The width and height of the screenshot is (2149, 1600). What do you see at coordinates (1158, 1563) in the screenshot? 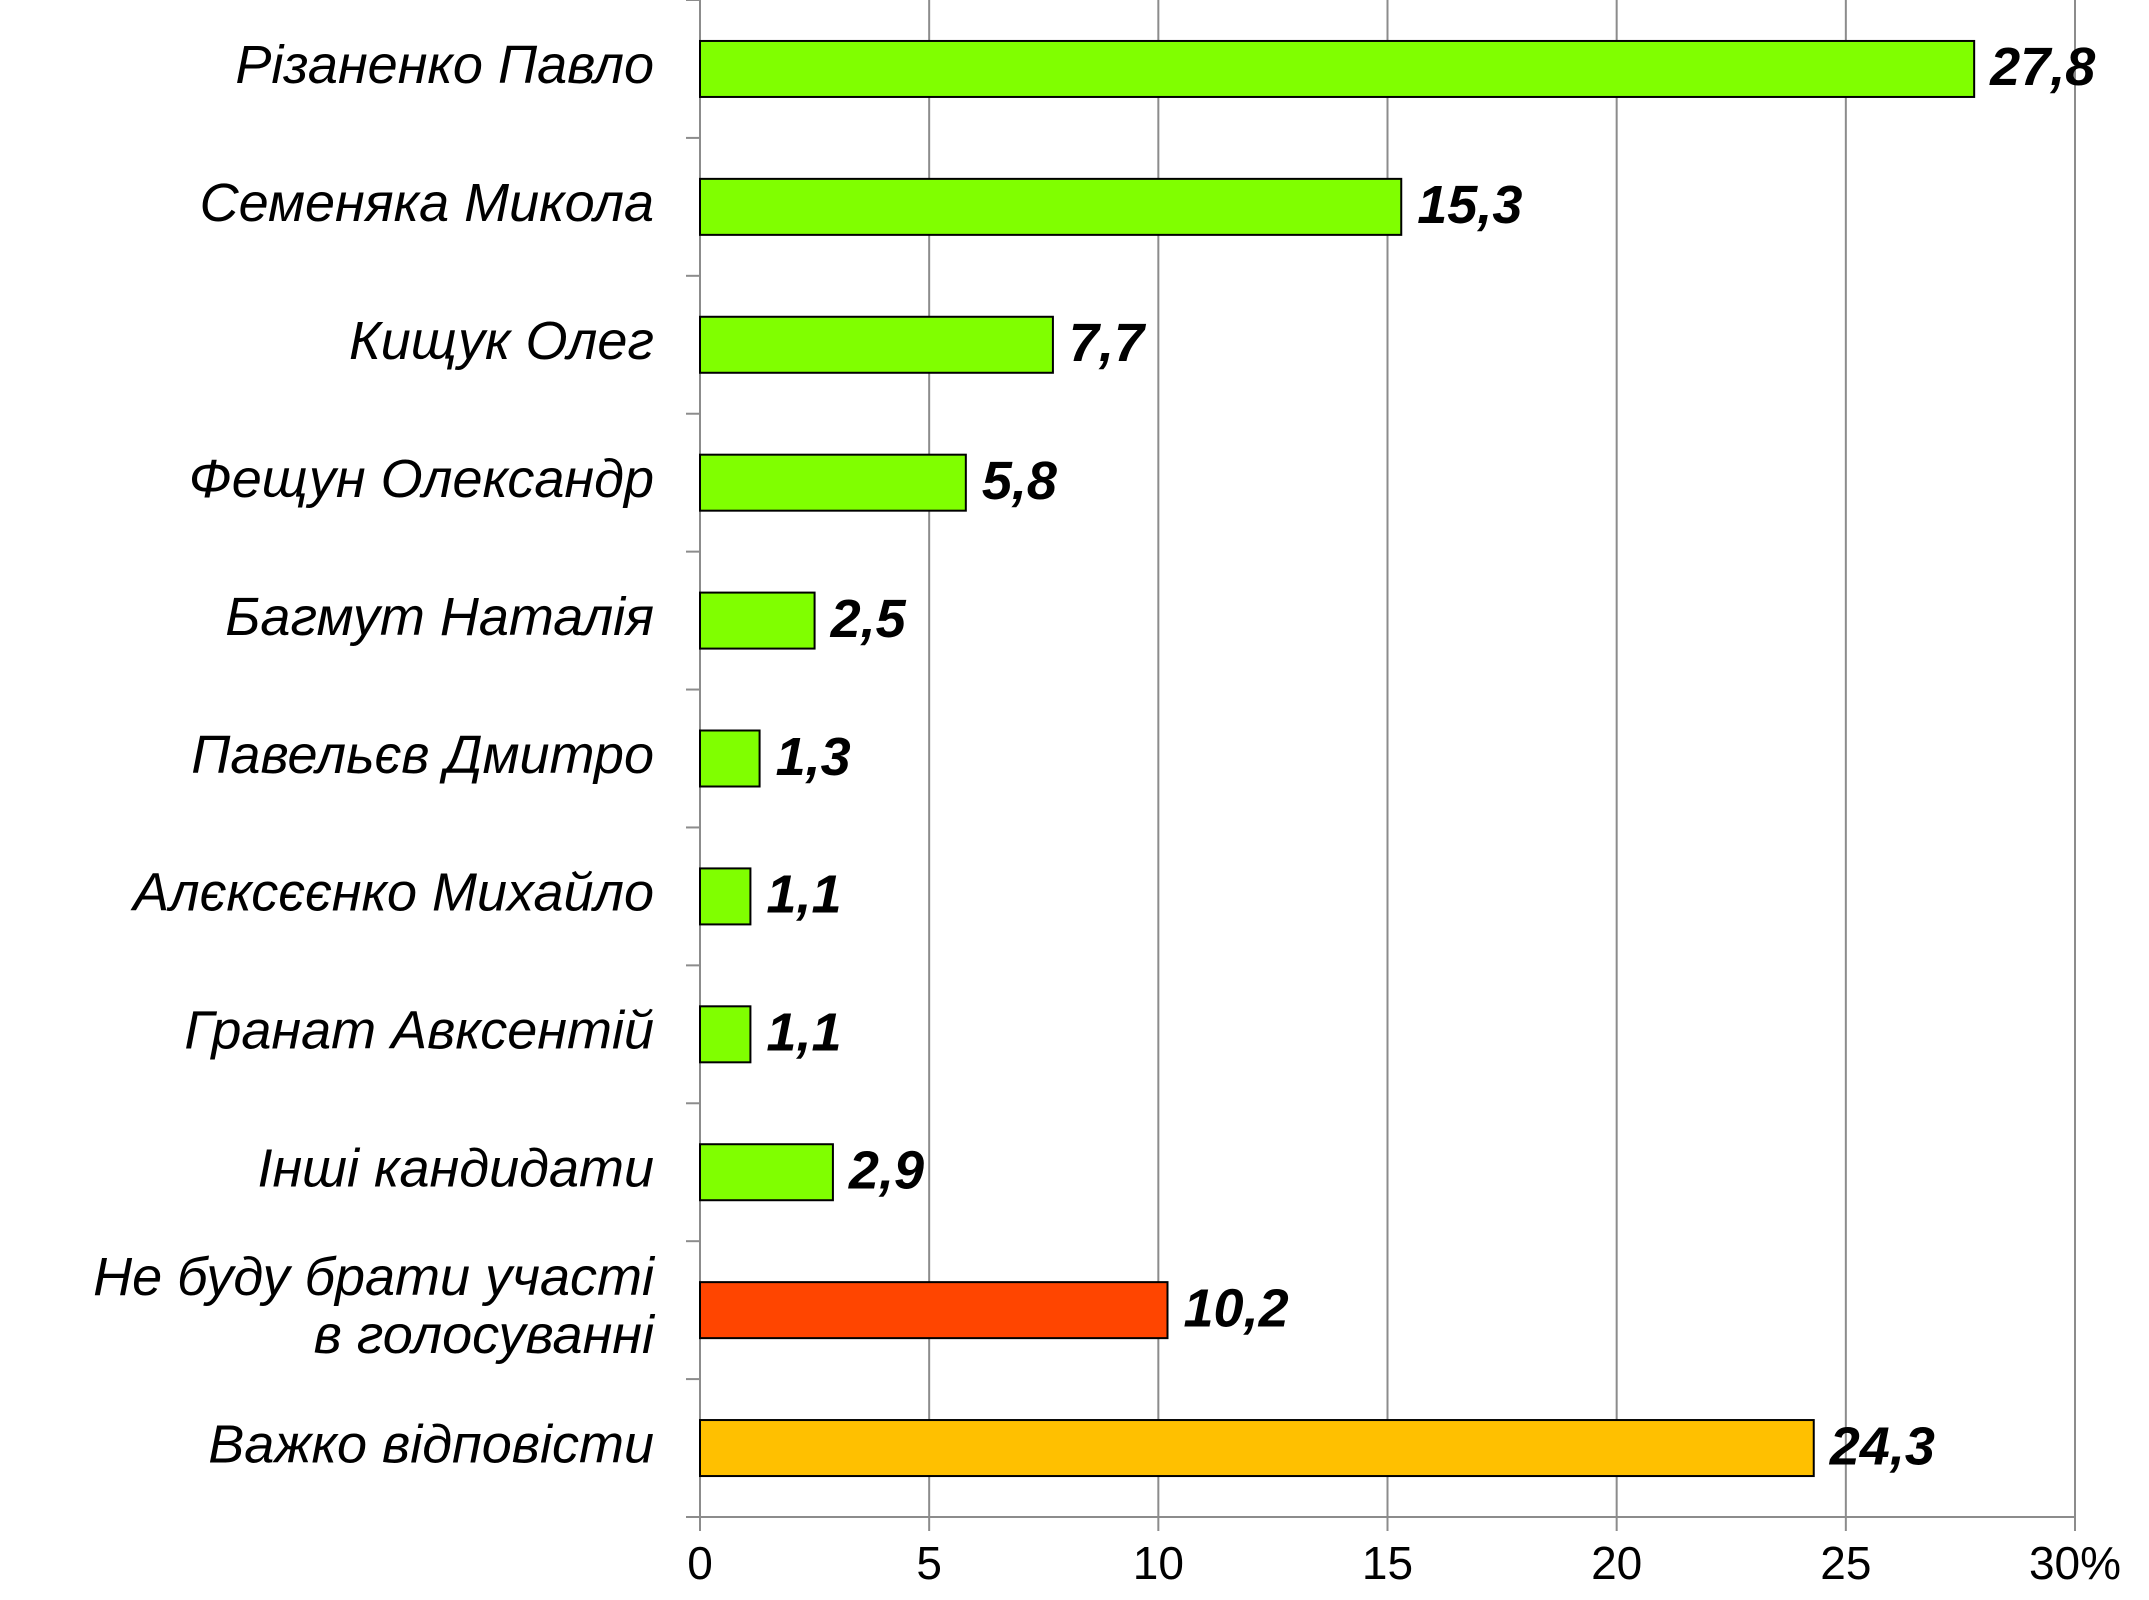
I see `x-tick-label: 10` at bounding box center [1158, 1563].